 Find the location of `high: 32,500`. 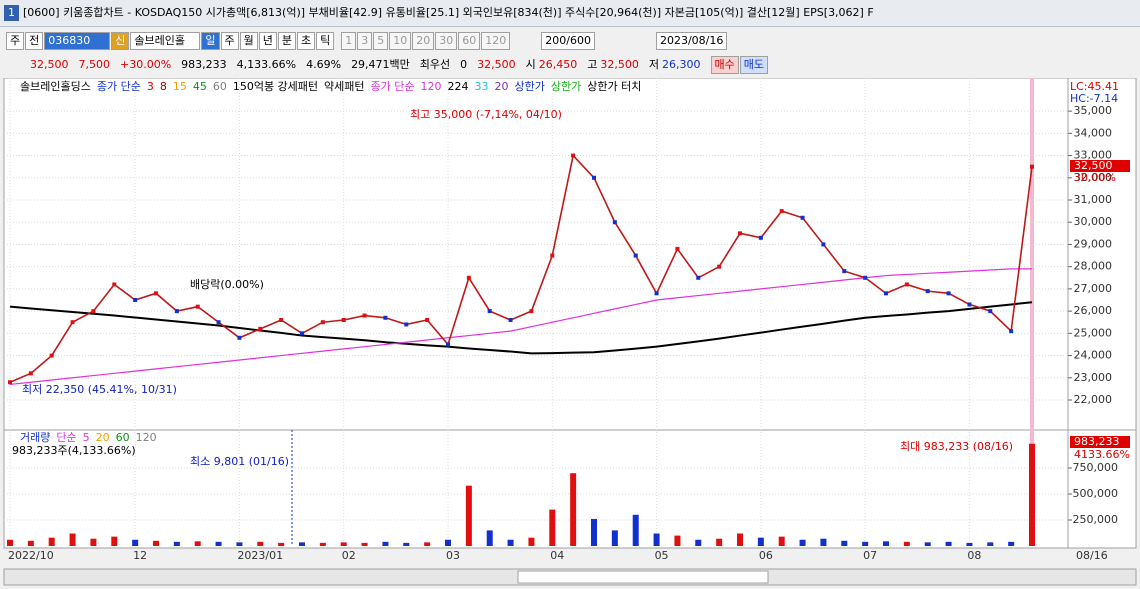

high: 32,500 is located at coordinates (619, 64).